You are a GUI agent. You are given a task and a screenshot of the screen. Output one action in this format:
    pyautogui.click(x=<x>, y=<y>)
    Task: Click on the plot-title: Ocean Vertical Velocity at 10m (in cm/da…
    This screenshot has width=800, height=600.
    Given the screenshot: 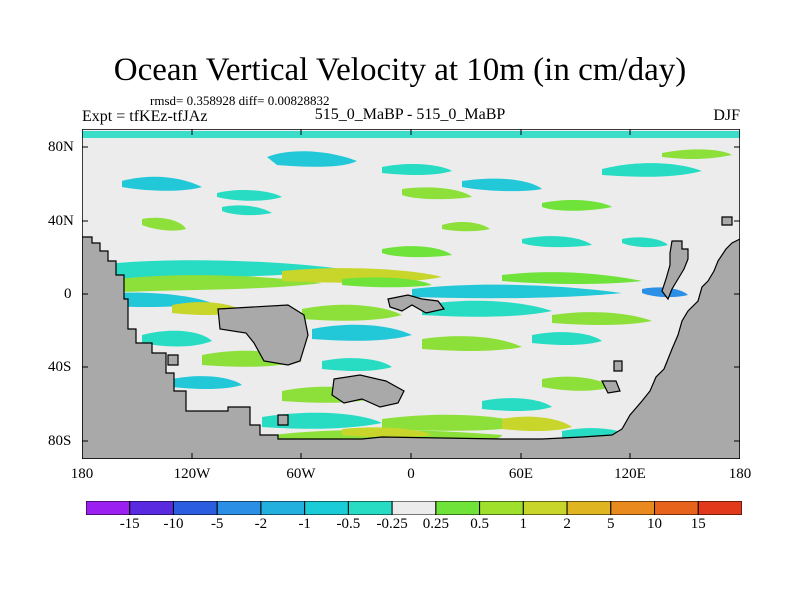 What is the action you would take?
    pyautogui.click(x=400, y=70)
    